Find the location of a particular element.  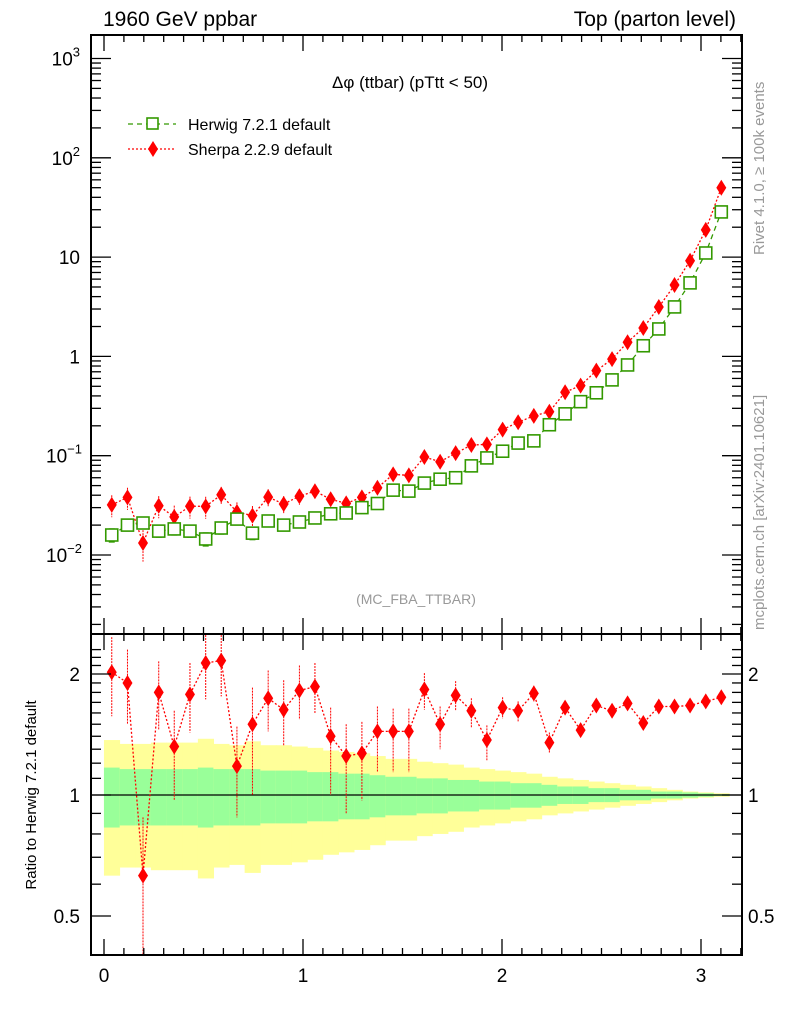

ratio-y-tick-label-left: 1 is located at coordinates (74, 796).